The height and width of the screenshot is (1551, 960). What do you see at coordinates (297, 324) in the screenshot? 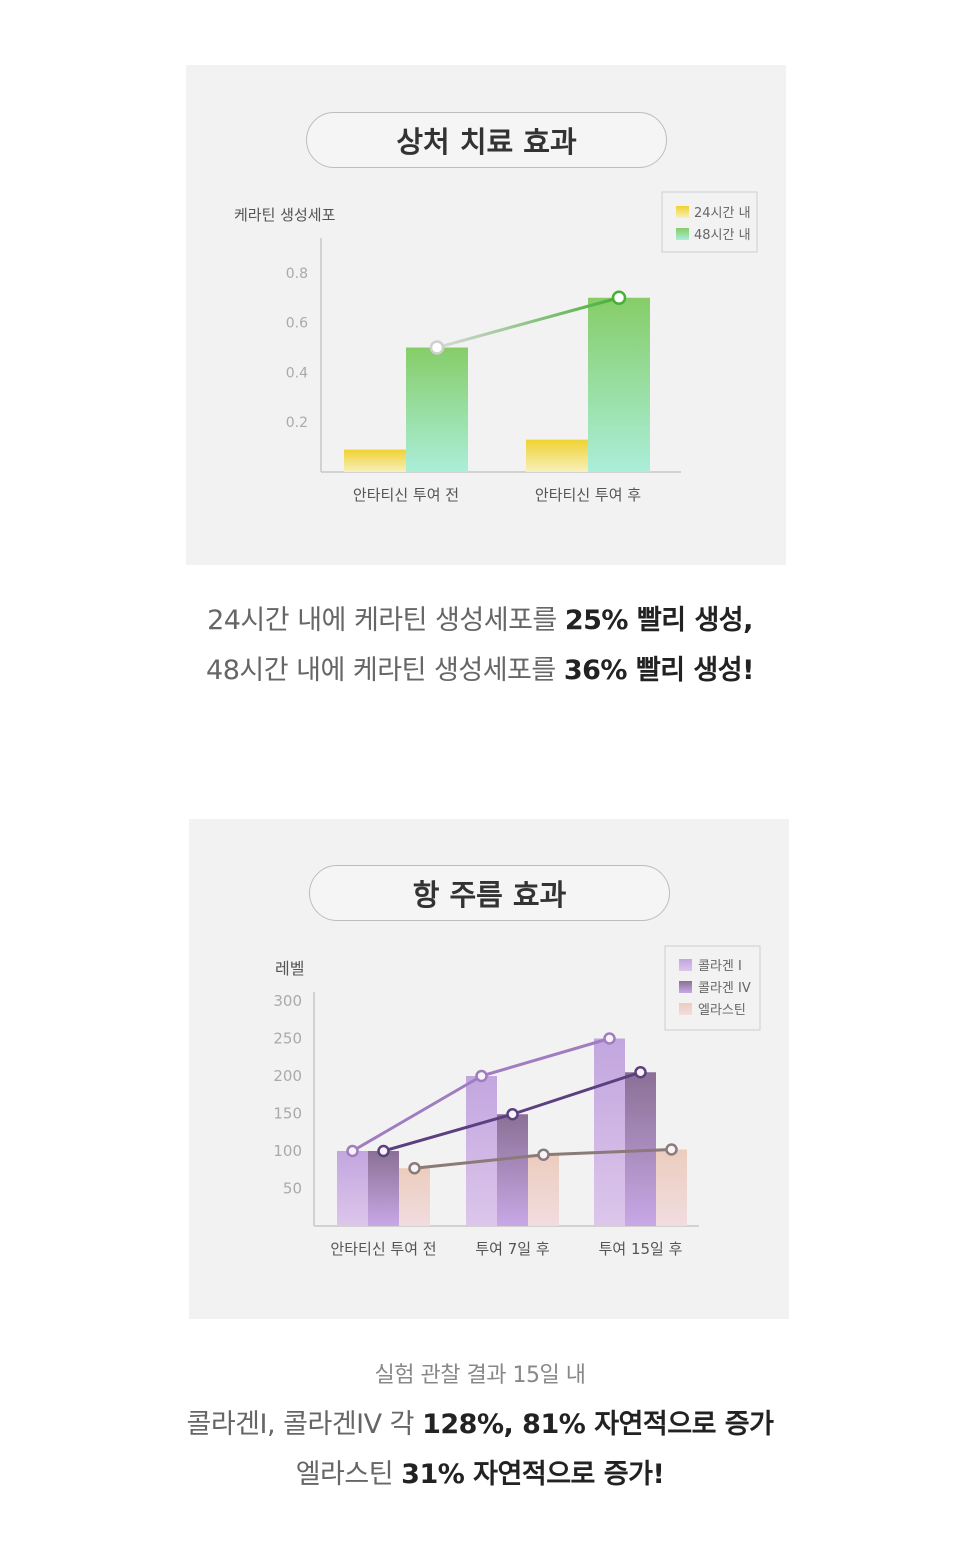
I see `y-tick-label: 0.6` at bounding box center [297, 324].